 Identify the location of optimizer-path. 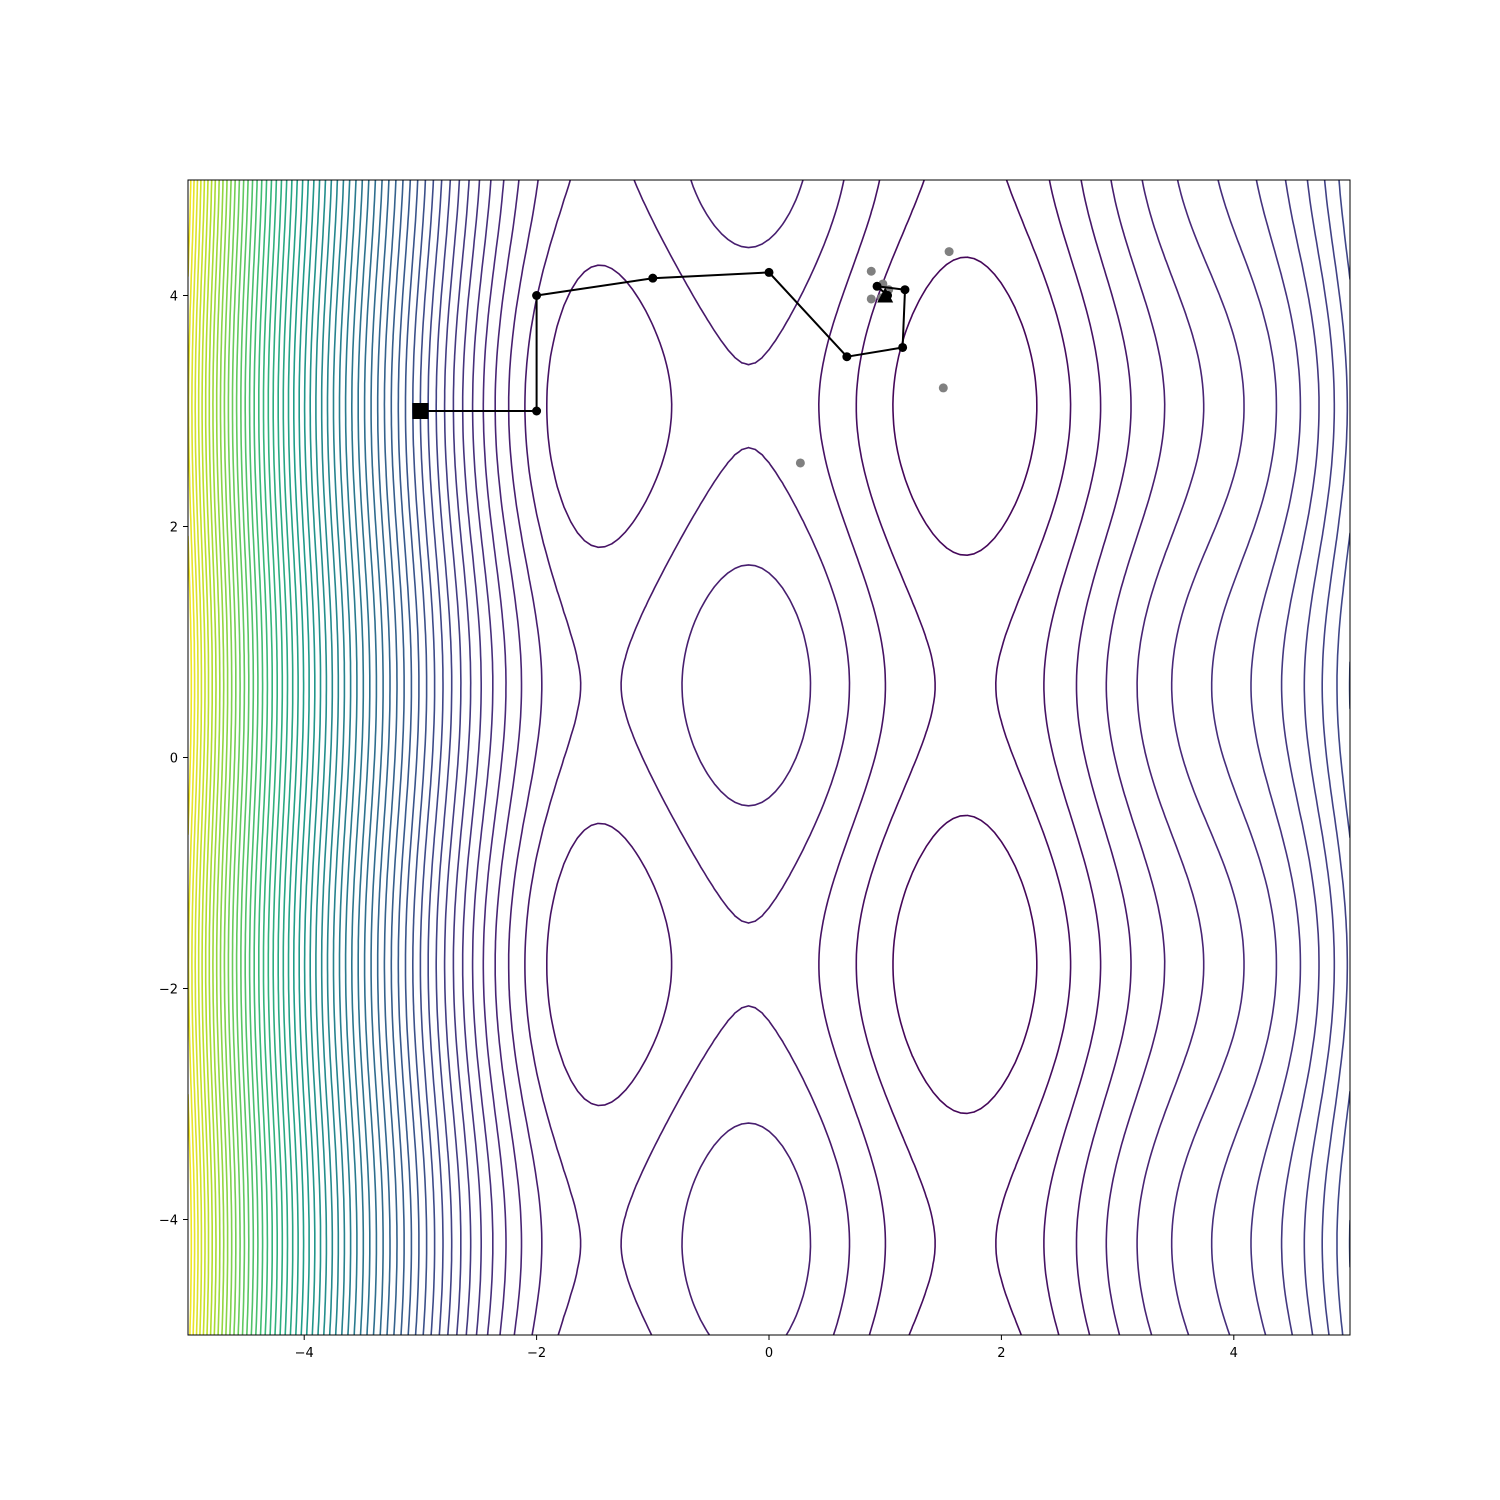
(661, 343).